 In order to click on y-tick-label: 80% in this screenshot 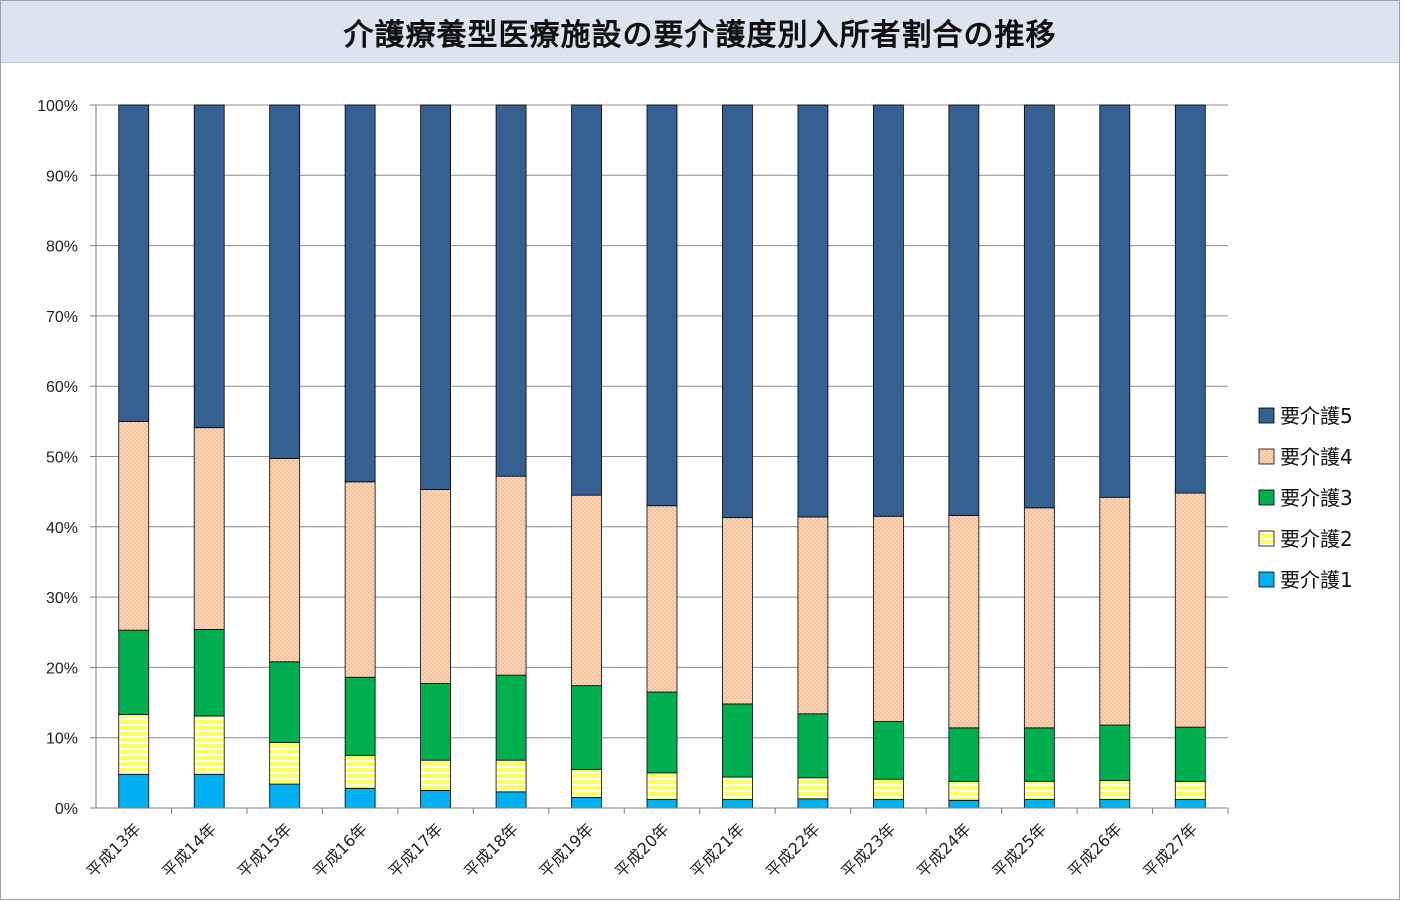, I will do `click(62, 247)`.